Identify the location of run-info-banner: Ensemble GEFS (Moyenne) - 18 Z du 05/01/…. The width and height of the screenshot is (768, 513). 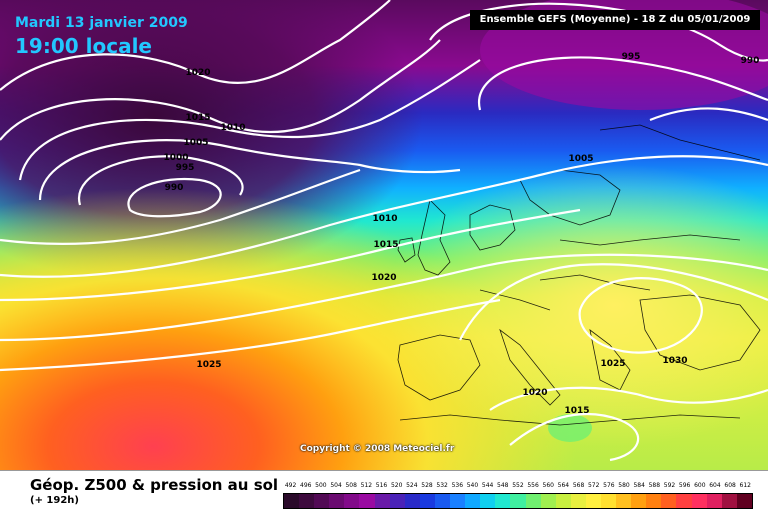
(615, 20).